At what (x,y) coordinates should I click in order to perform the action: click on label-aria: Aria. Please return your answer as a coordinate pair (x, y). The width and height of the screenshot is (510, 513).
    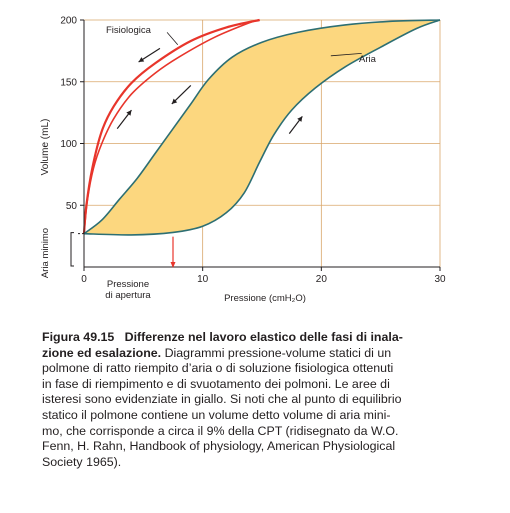
    Looking at the image, I should click on (368, 59).